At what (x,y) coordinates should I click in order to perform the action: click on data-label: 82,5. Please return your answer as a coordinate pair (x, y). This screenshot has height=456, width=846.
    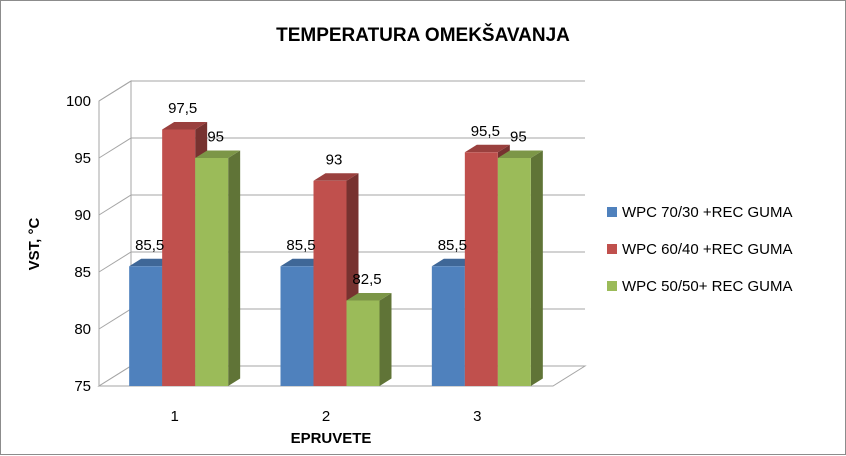
    Looking at the image, I should click on (366, 279).